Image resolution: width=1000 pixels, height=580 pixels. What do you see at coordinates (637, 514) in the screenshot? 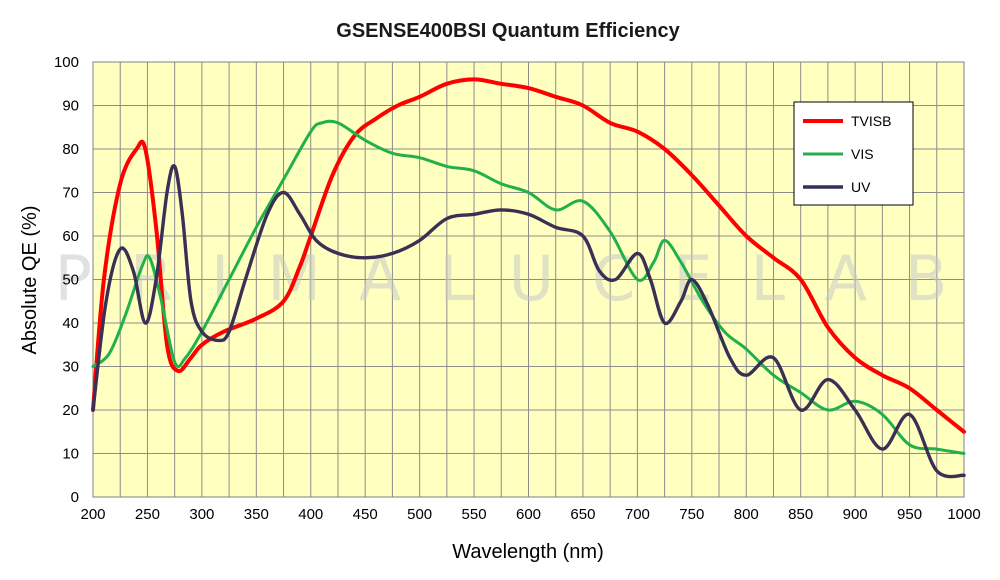
I see `x-tick-label: 700` at bounding box center [637, 514].